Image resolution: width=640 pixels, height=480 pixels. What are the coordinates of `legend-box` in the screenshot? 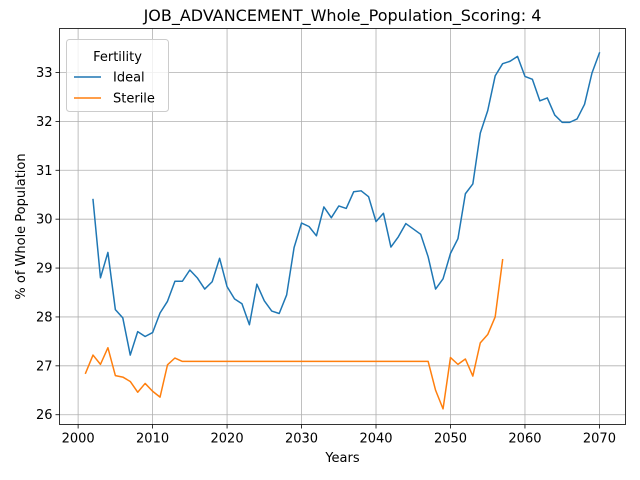 It's located at (117, 75).